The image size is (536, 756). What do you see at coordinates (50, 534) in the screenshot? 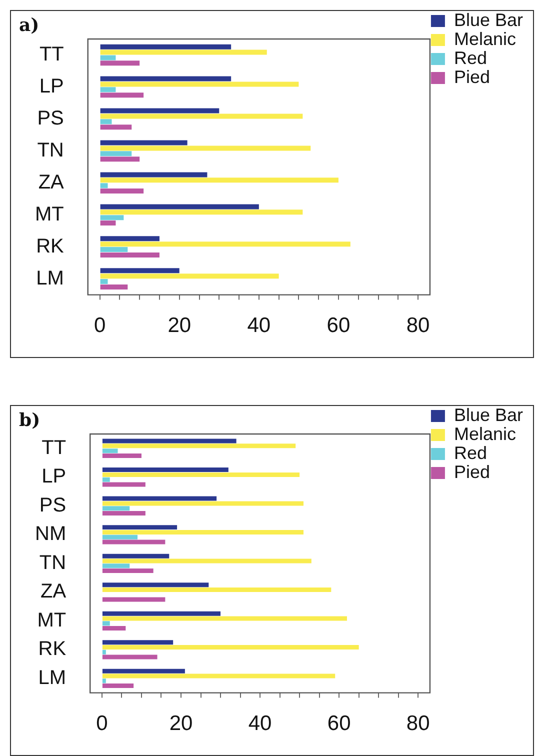
I see `y-tick-label: NM` at bounding box center [50, 534].